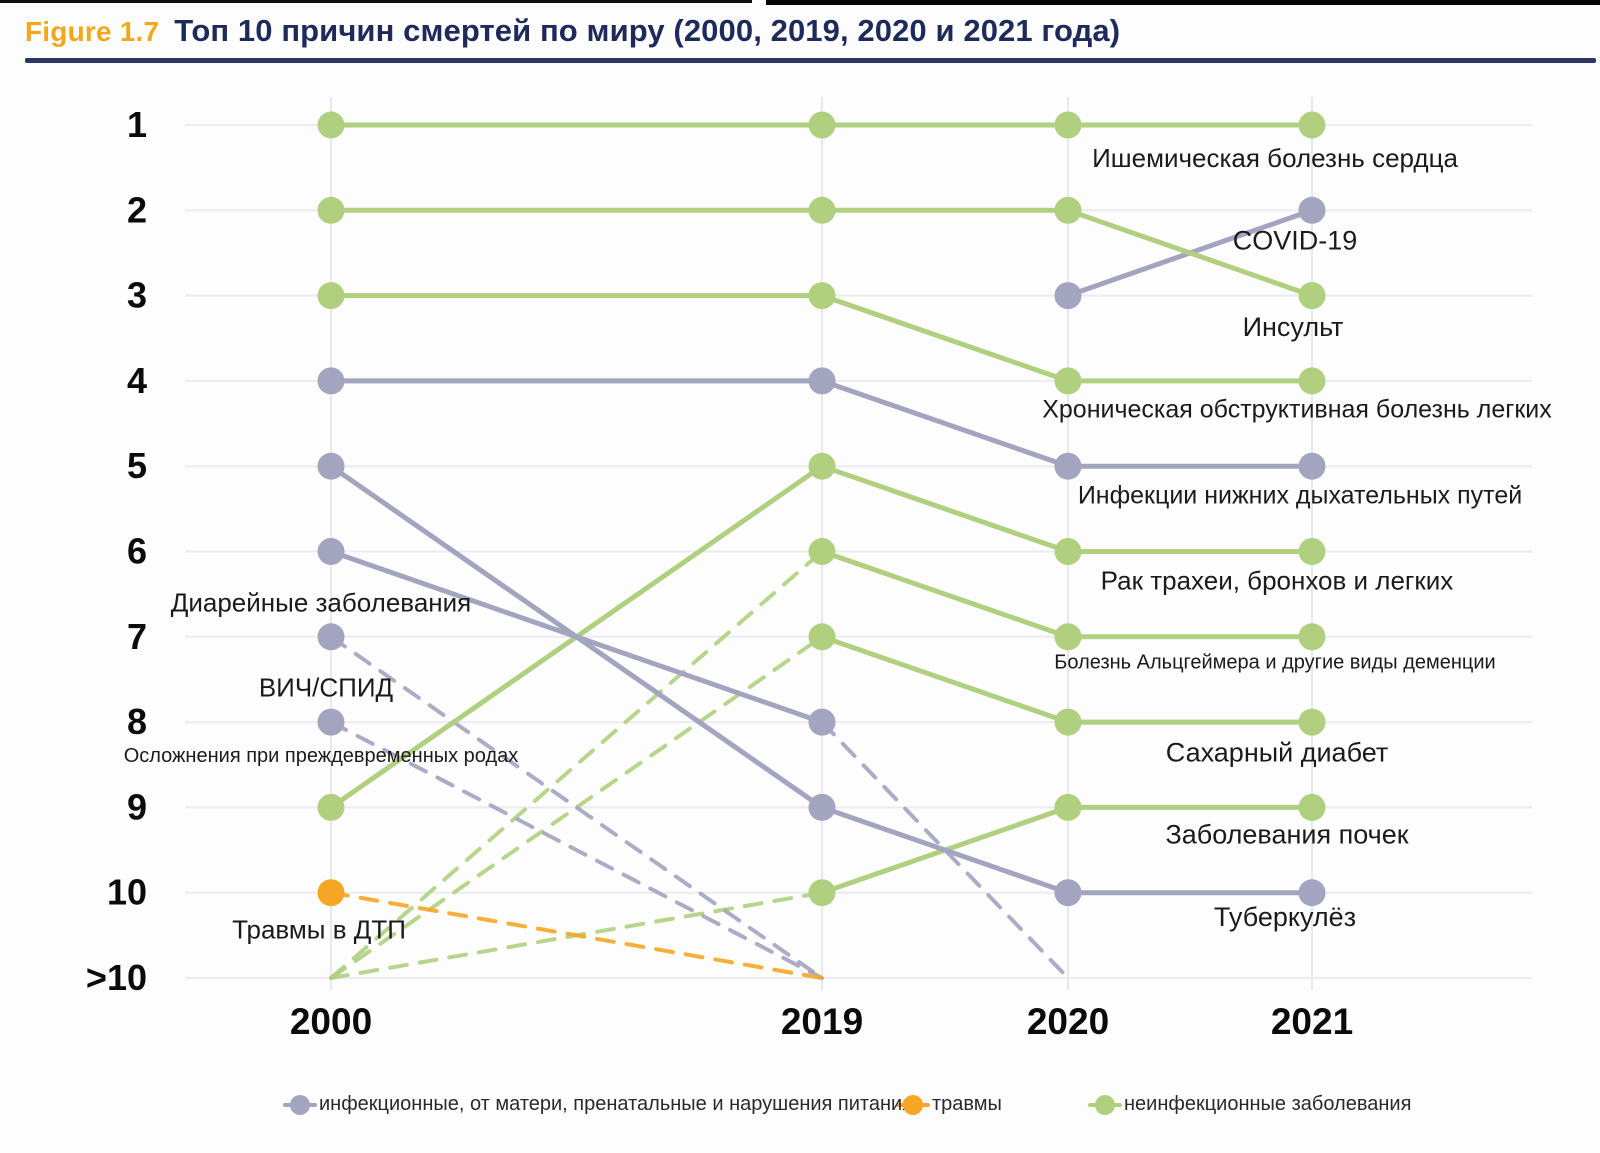 This screenshot has width=1600, height=1153. What do you see at coordinates (326, 688) in the screenshot?
I see `series-label-hiv-aids: ВИЧ/СПИД` at bounding box center [326, 688].